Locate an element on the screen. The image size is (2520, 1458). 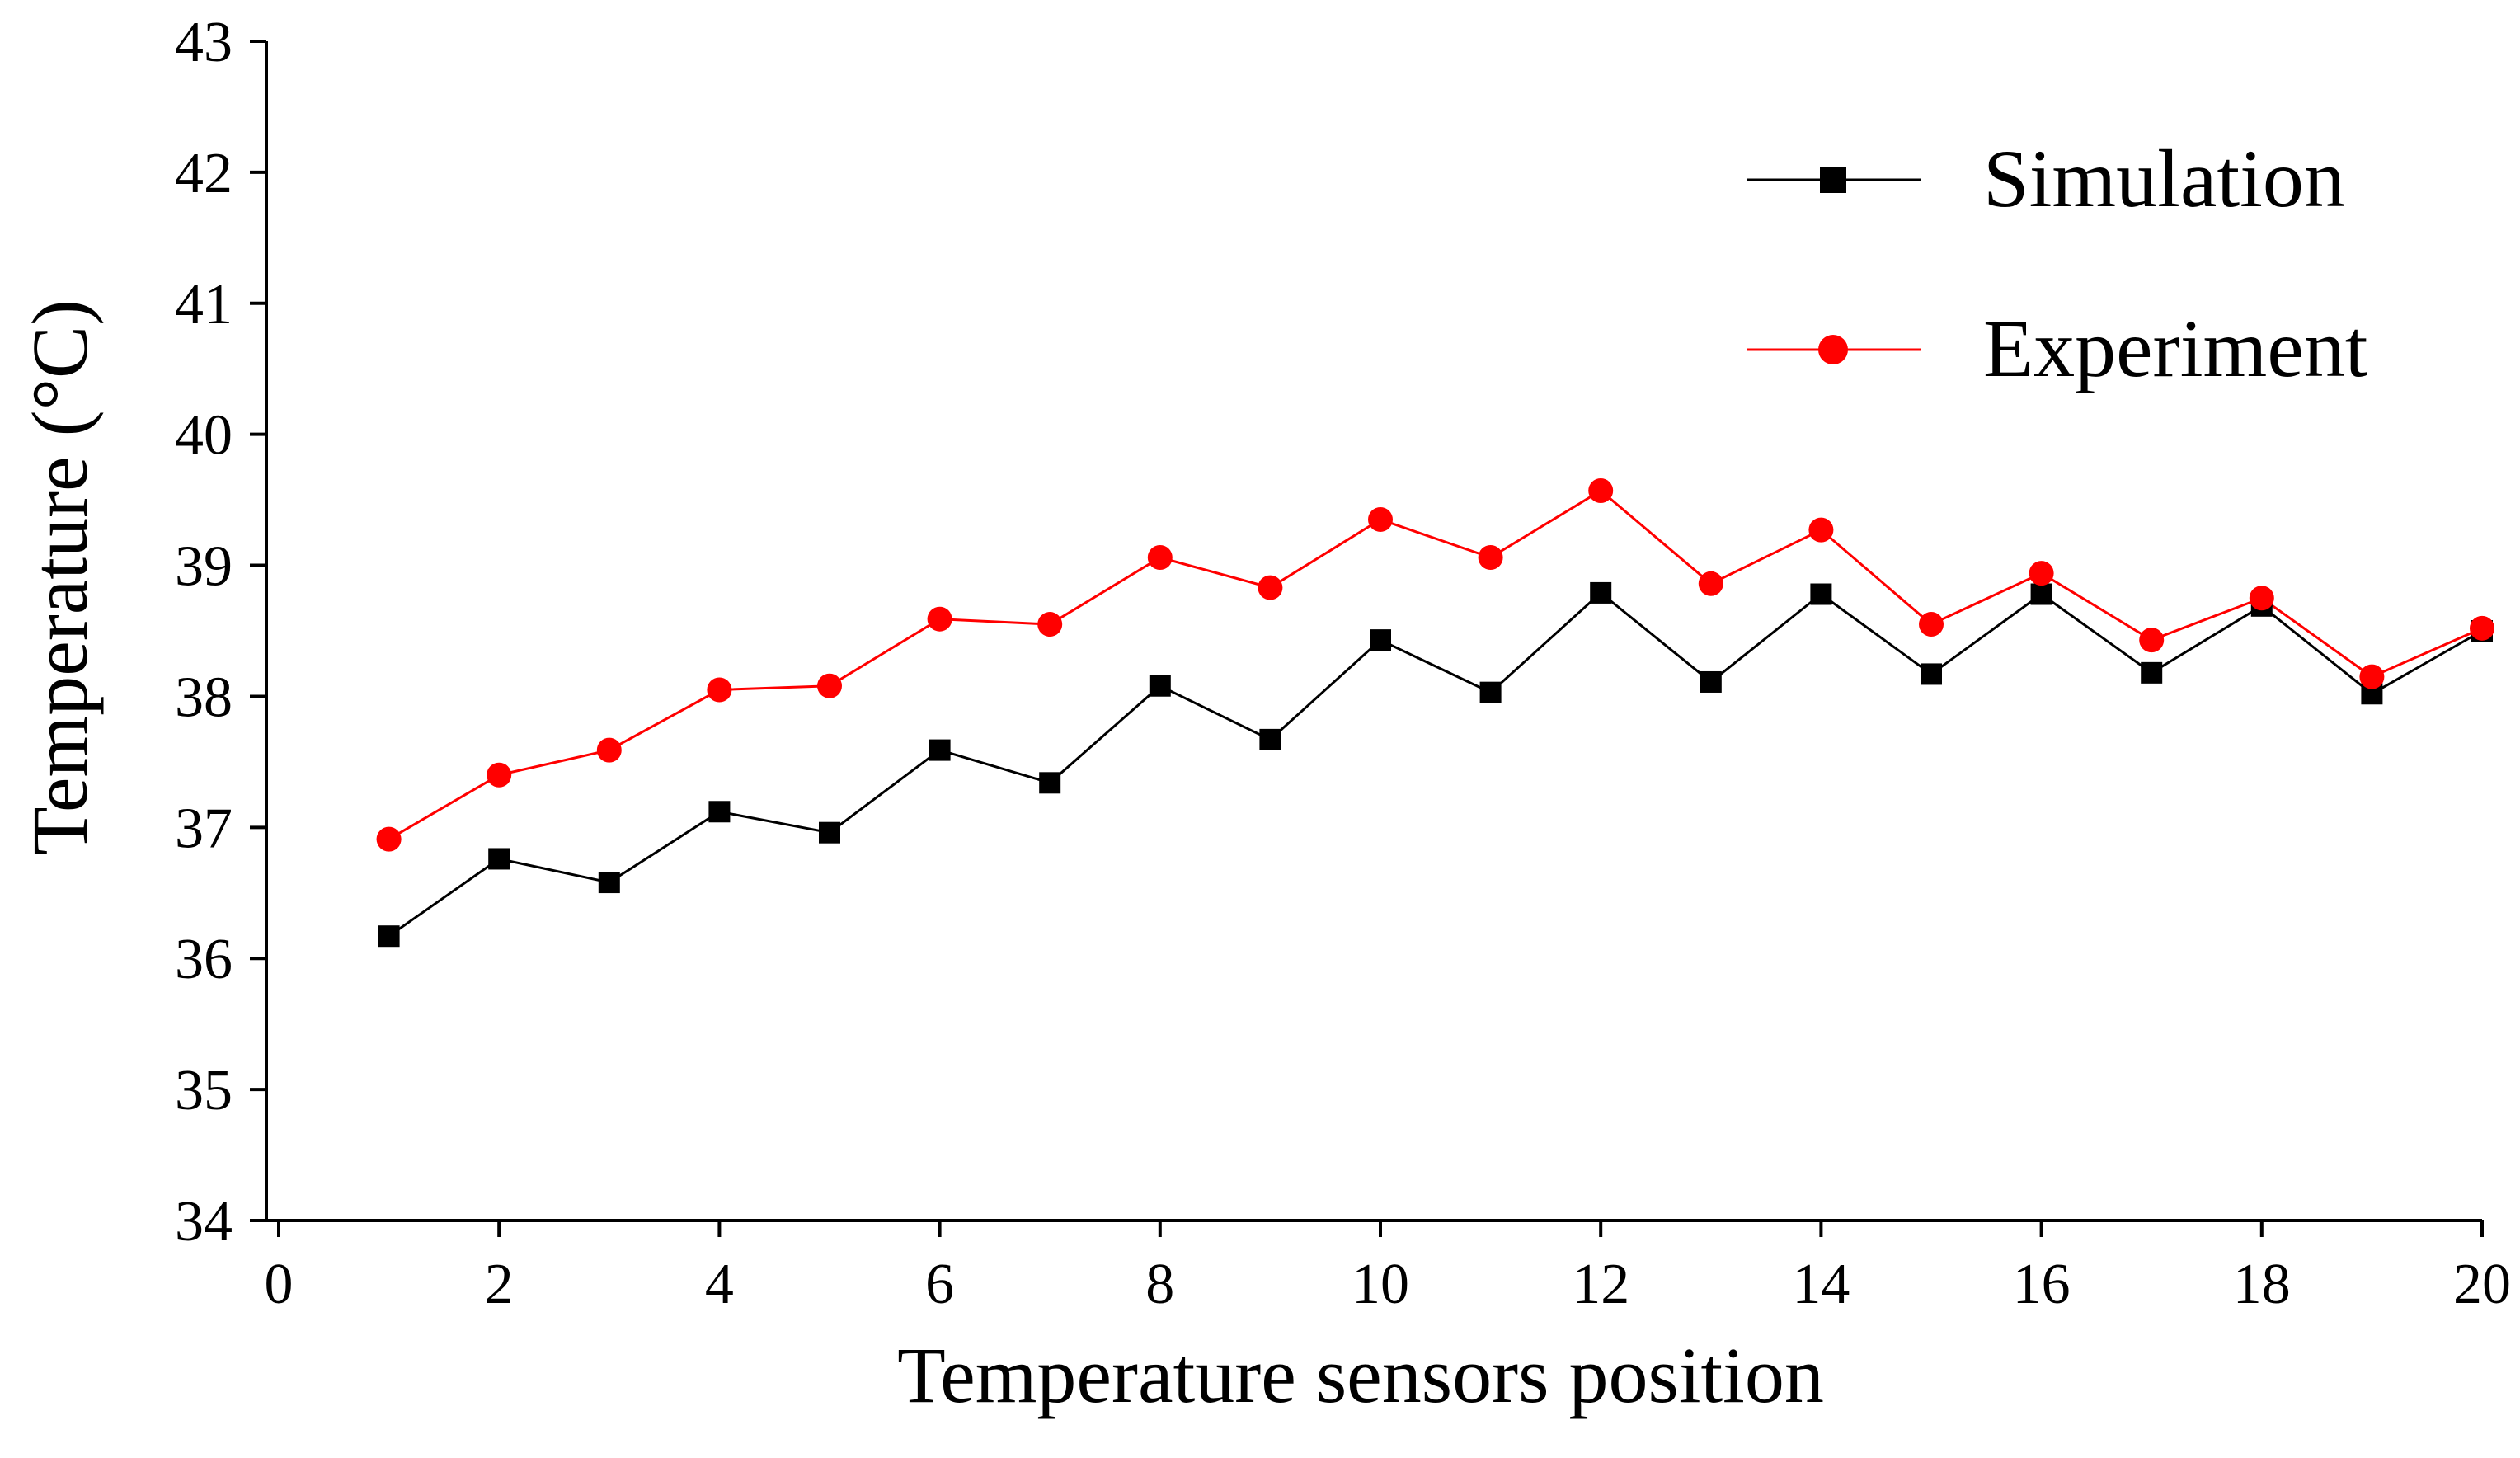
x-tick-label: 18 is located at coordinates (2262, 1284).